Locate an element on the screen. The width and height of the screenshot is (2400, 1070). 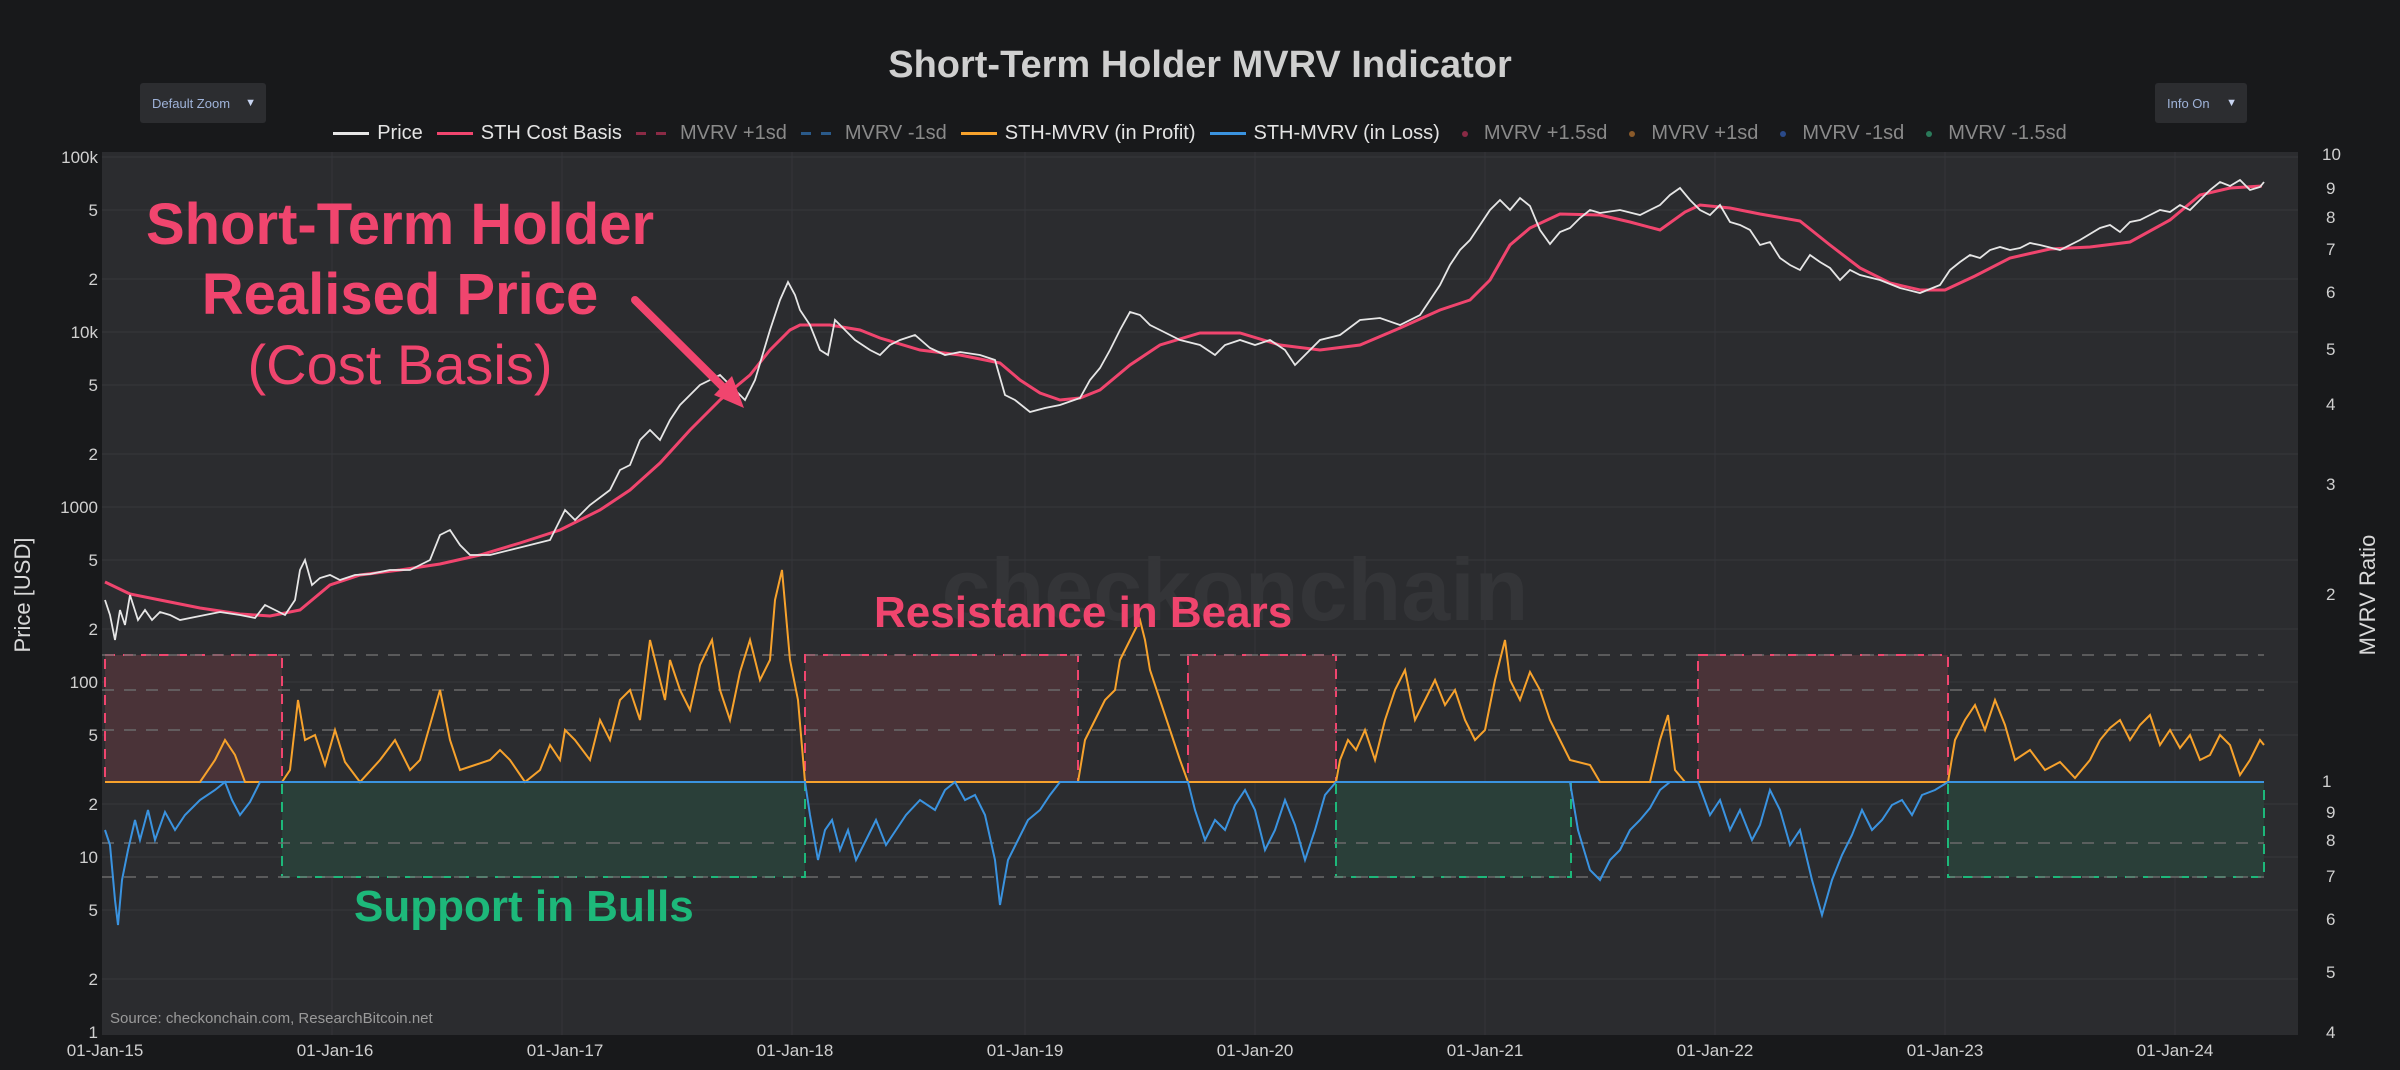
x-tick: 01-Jan-18 is located at coordinates (795, 1050).